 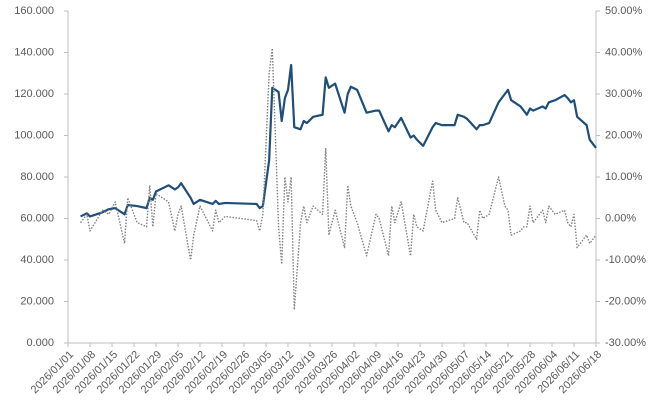 I want to click on y2-tick-label: 40.00%, so click(x=624, y=52).